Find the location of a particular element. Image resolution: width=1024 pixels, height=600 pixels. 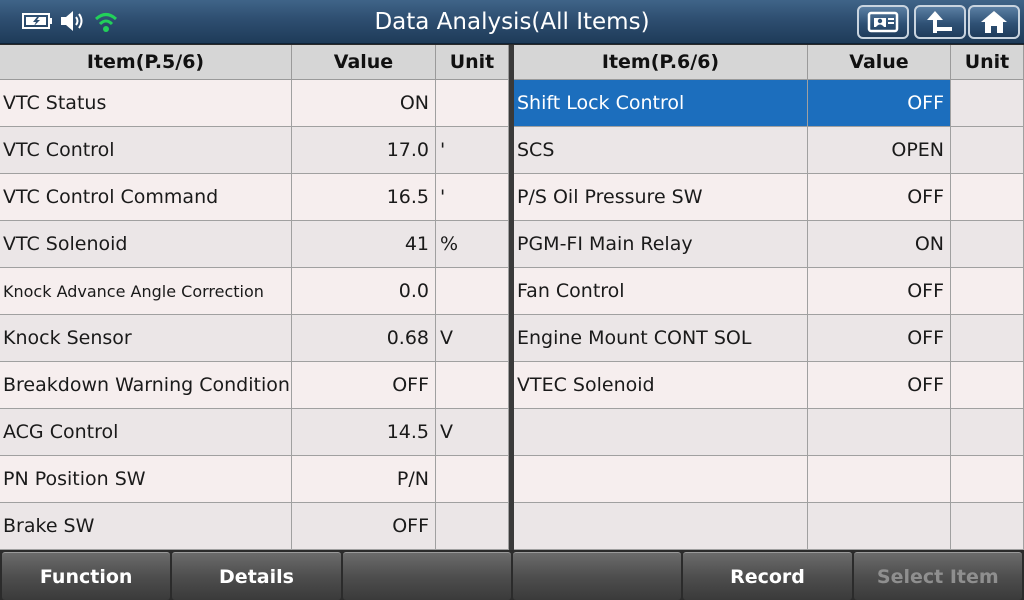

item-name: PGM-FI Main Relay is located at coordinates (661, 244).